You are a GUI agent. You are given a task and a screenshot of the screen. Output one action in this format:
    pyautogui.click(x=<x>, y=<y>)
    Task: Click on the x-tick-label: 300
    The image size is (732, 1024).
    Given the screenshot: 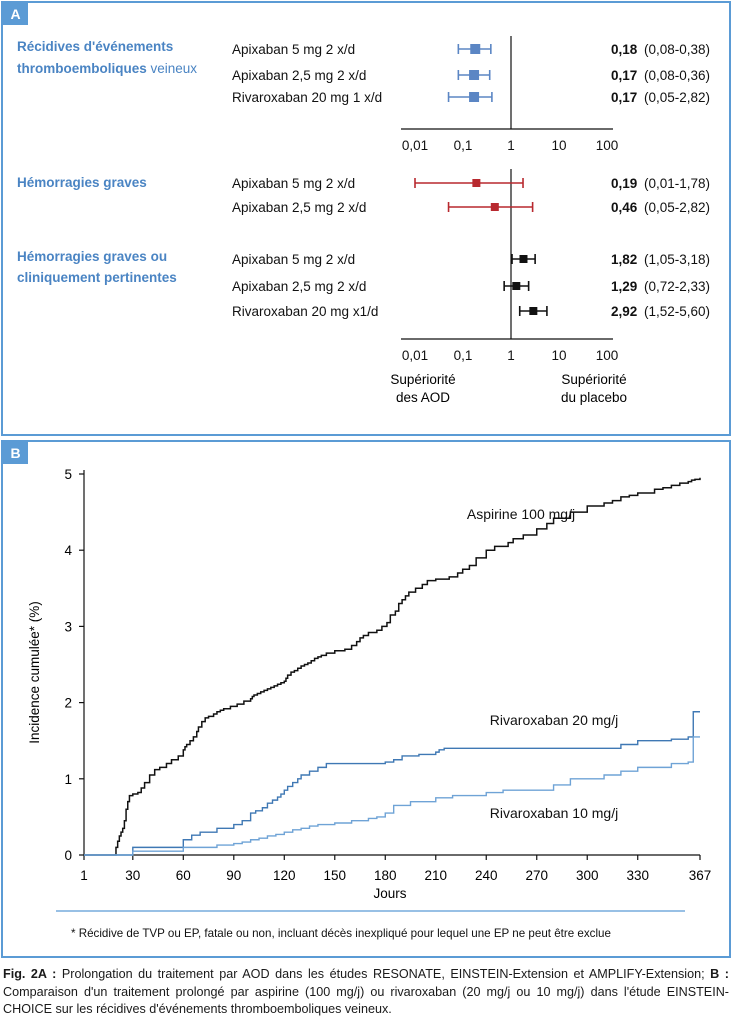 What is the action you would take?
    pyautogui.click(x=587, y=875)
    